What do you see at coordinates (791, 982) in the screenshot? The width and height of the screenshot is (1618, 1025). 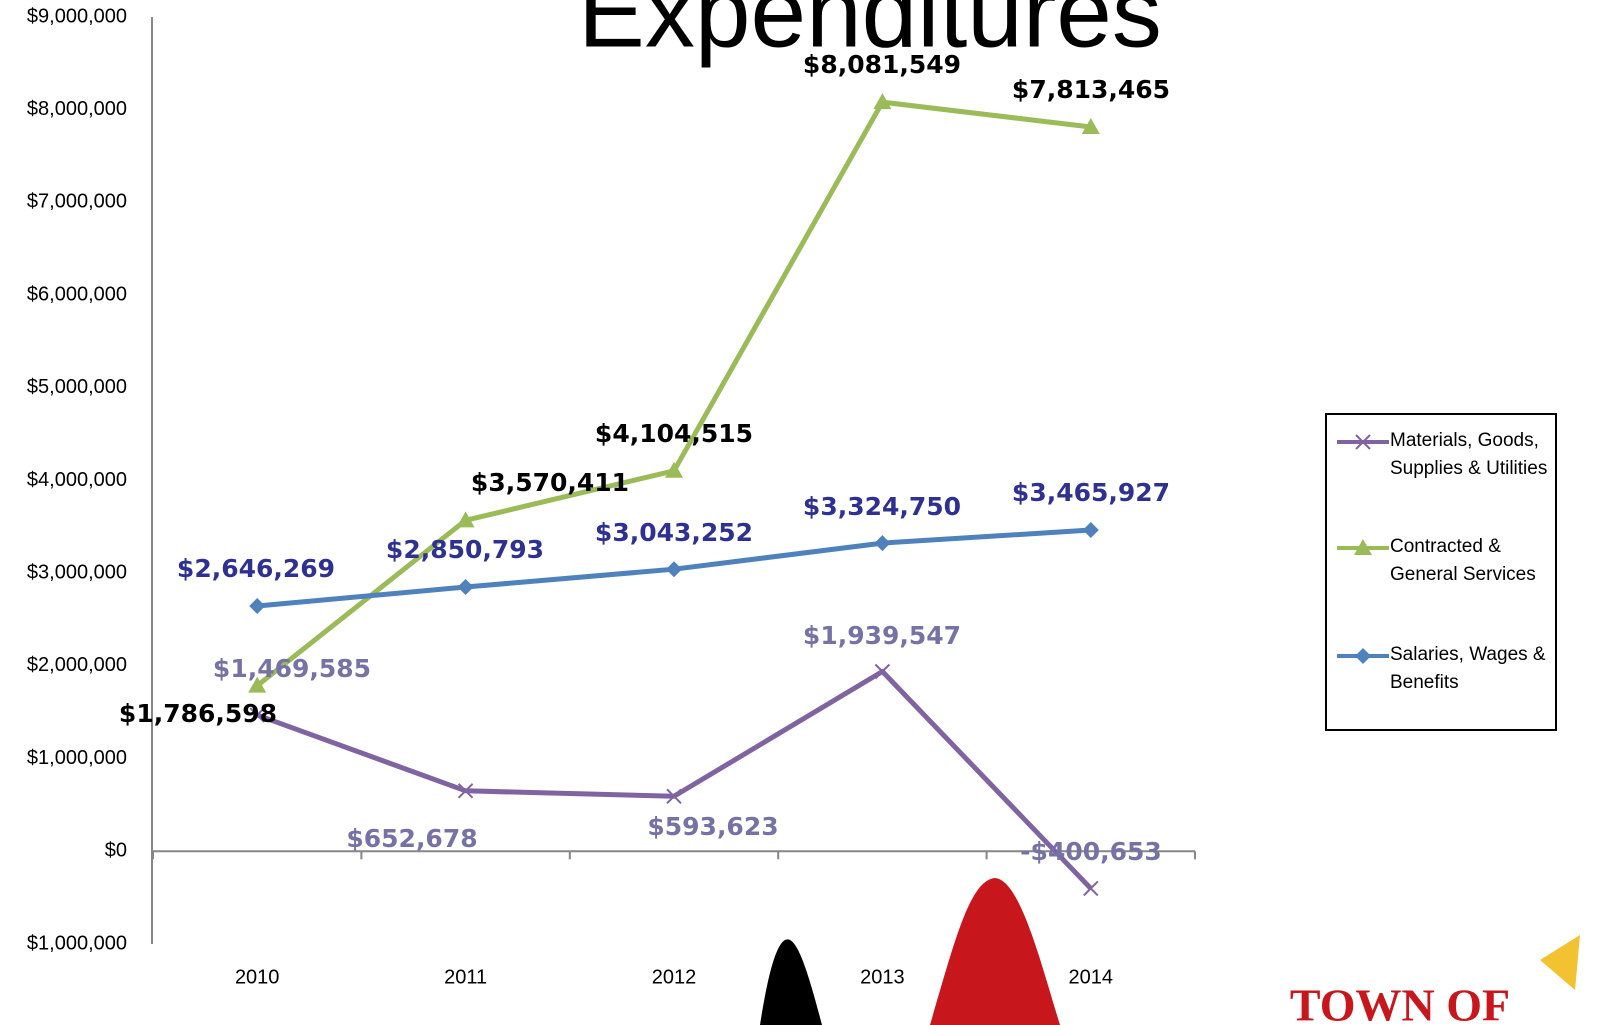 I see `logo-peak-black` at bounding box center [791, 982].